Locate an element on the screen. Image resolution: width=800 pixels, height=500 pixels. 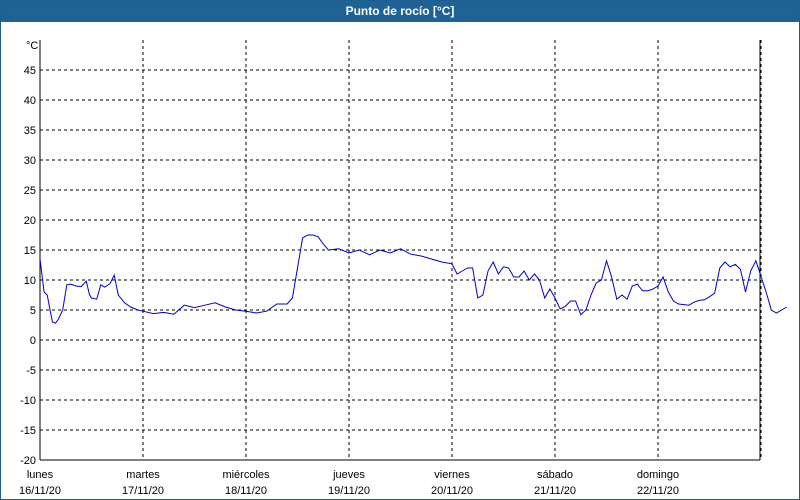
y-tick-label: 30 is located at coordinates (30, 161).